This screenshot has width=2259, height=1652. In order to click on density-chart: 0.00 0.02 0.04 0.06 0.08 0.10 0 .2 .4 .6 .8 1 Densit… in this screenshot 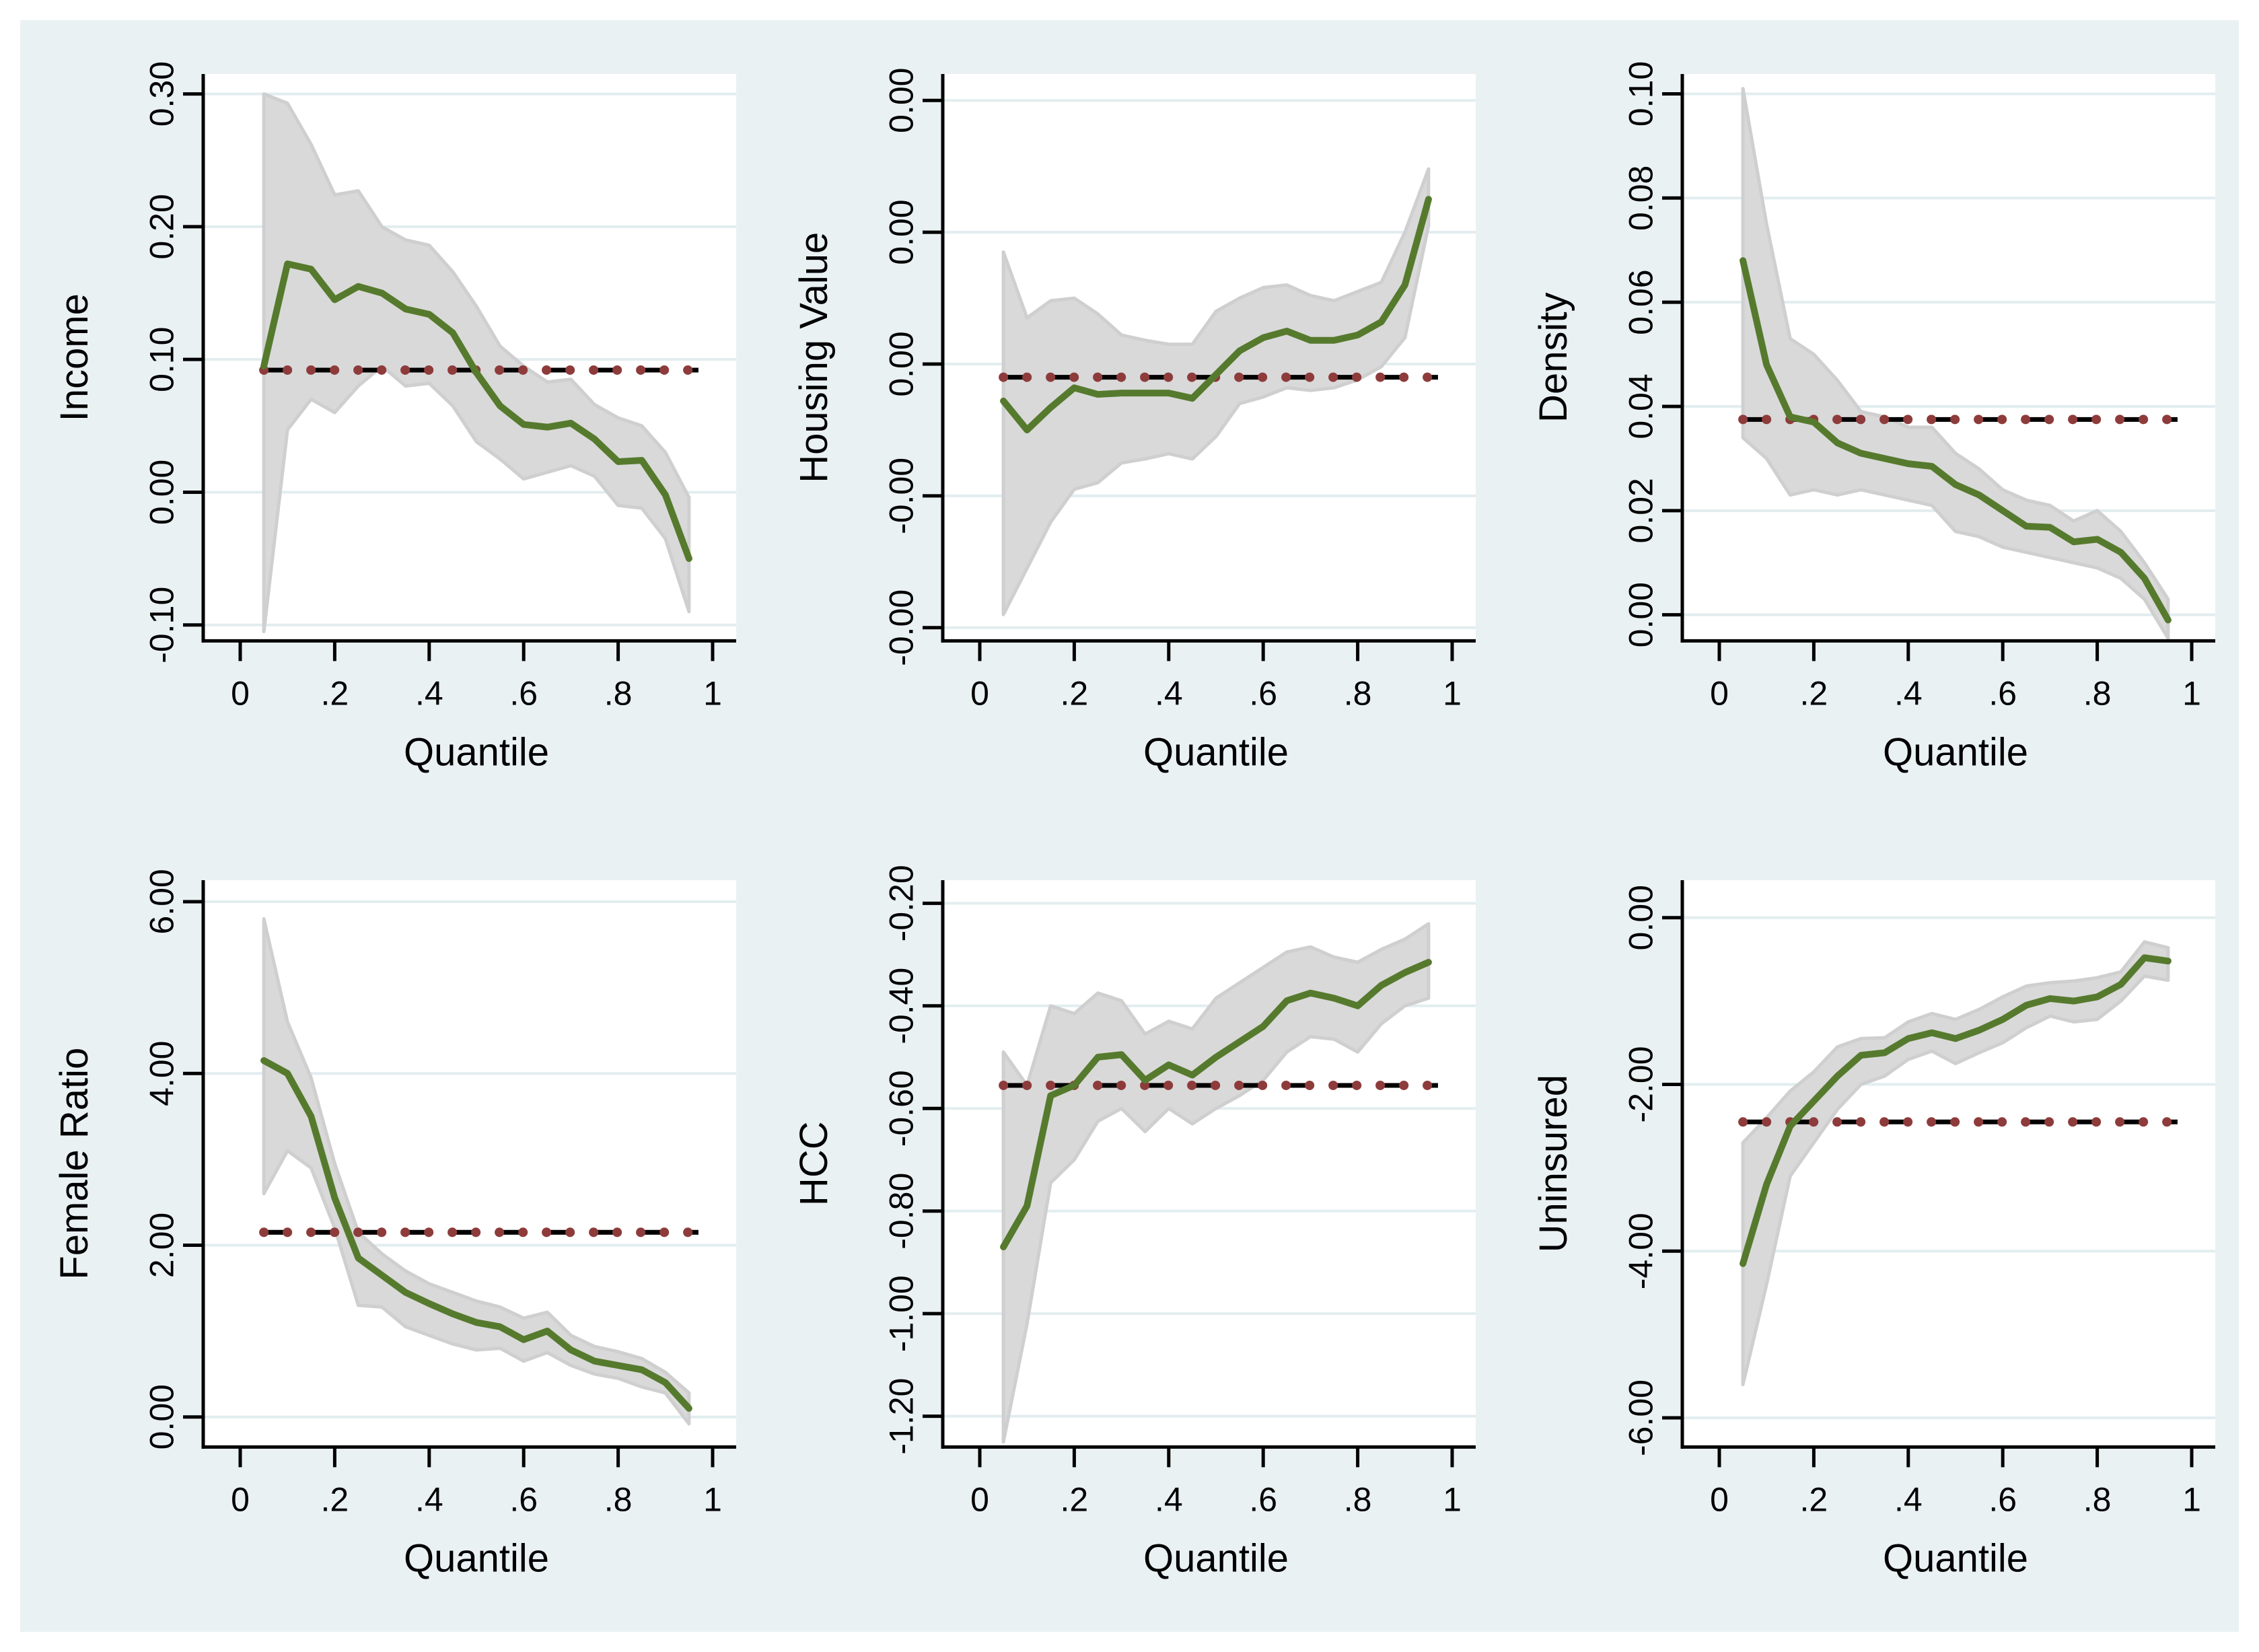, I will do `click(1873, 417)`.